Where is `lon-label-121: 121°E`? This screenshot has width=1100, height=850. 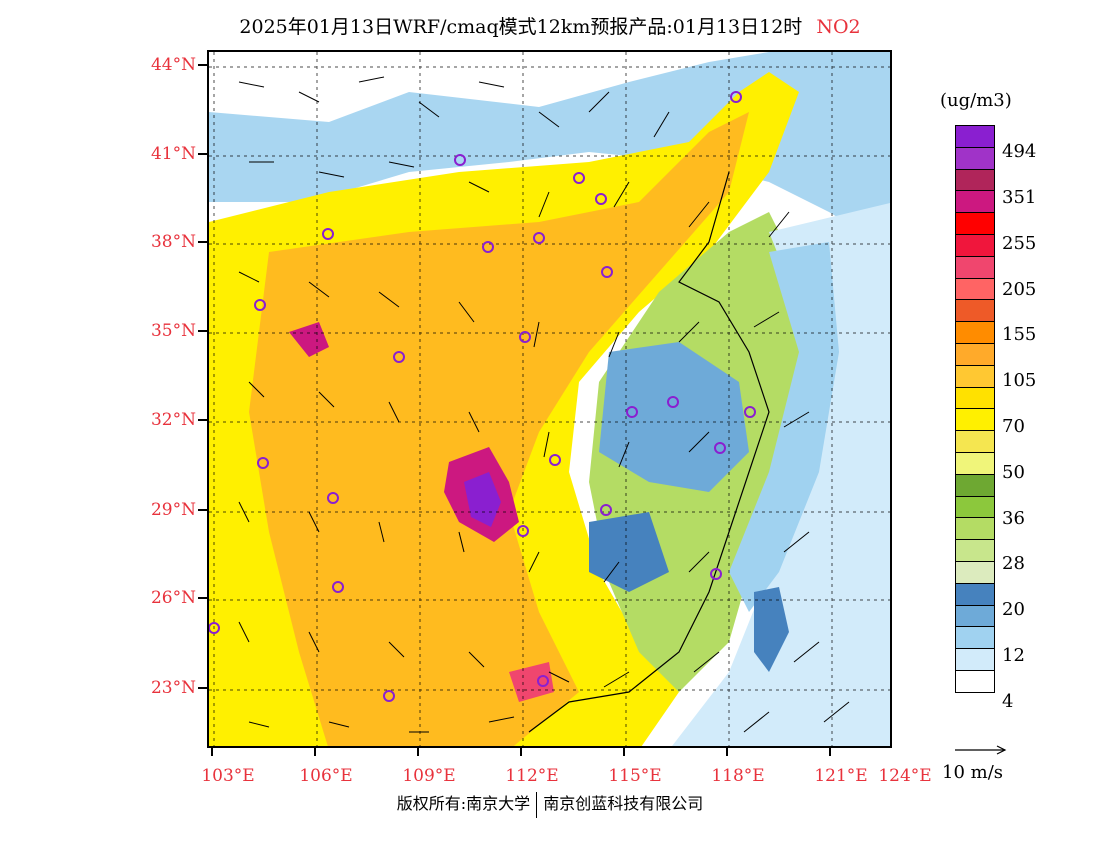
lon-label-121: 121°E is located at coordinates (841, 776).